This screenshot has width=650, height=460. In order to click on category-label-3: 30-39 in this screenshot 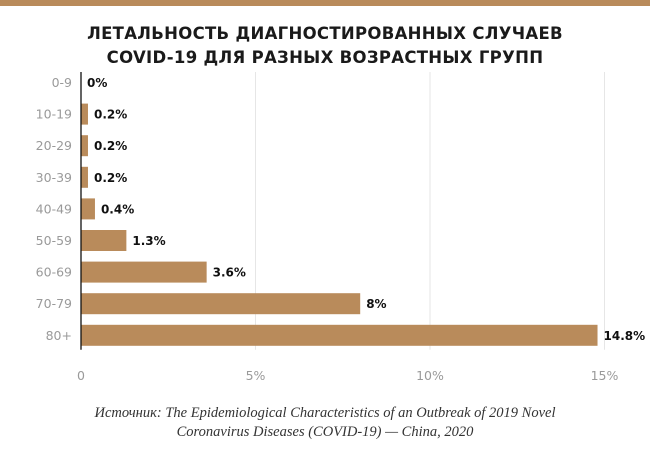, I will do `click(54, 177)`.